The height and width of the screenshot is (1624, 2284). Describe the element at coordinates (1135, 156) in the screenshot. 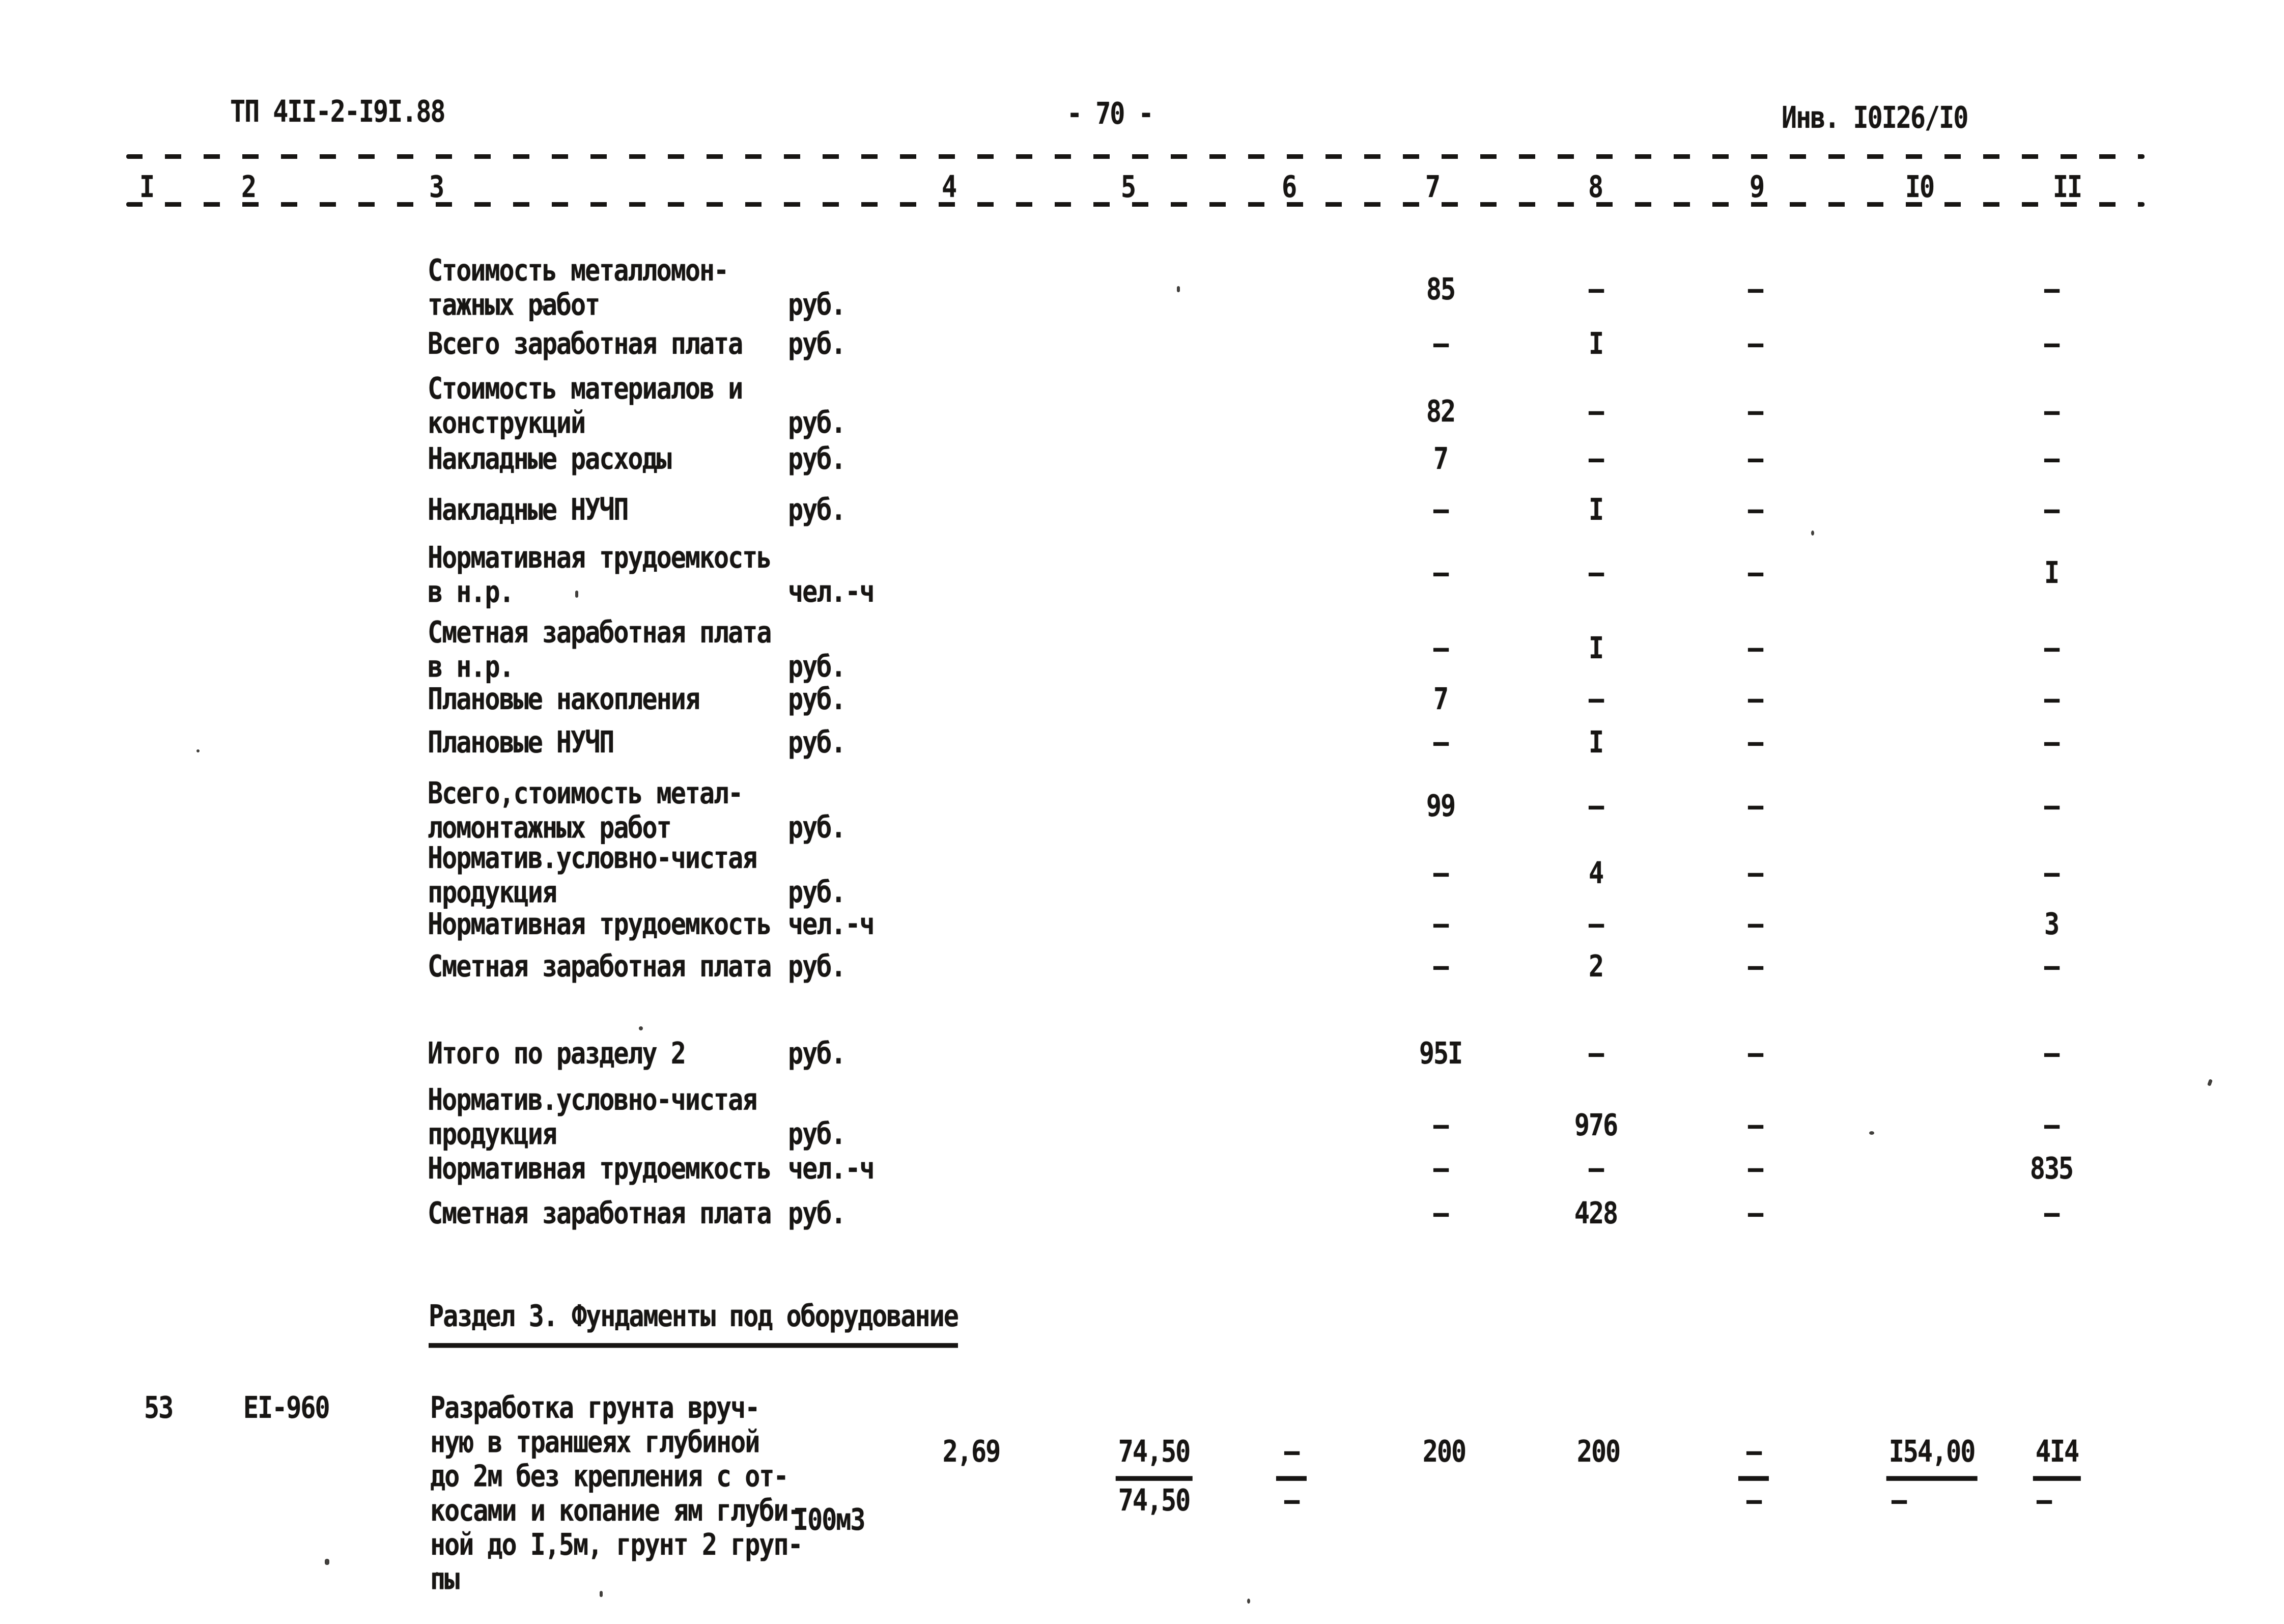

I see `ruler-dashed-line-top` at that location.